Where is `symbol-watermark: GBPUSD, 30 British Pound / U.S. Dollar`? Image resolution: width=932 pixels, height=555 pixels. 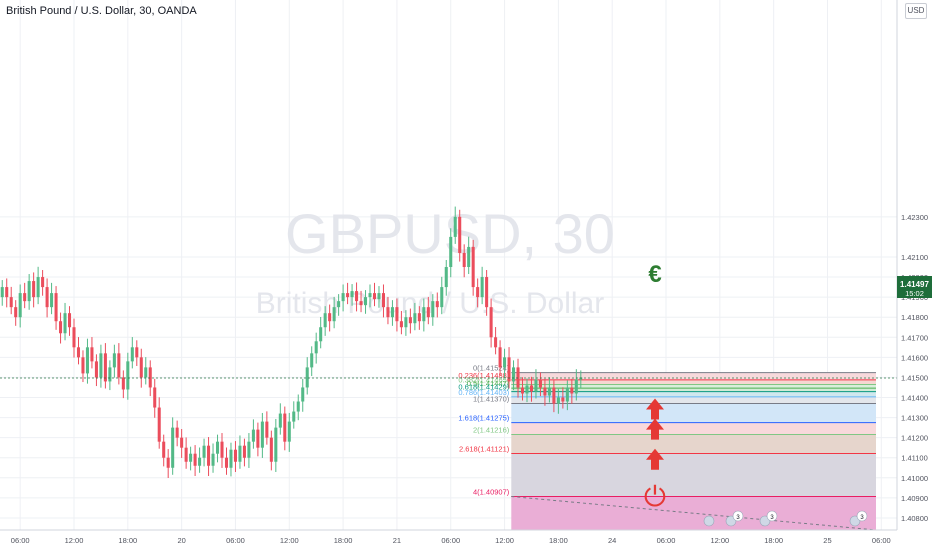 symbol-watermark: GBPUSD, 30 British Pound / U.S. Dollar is located at coordinates (435, 261).